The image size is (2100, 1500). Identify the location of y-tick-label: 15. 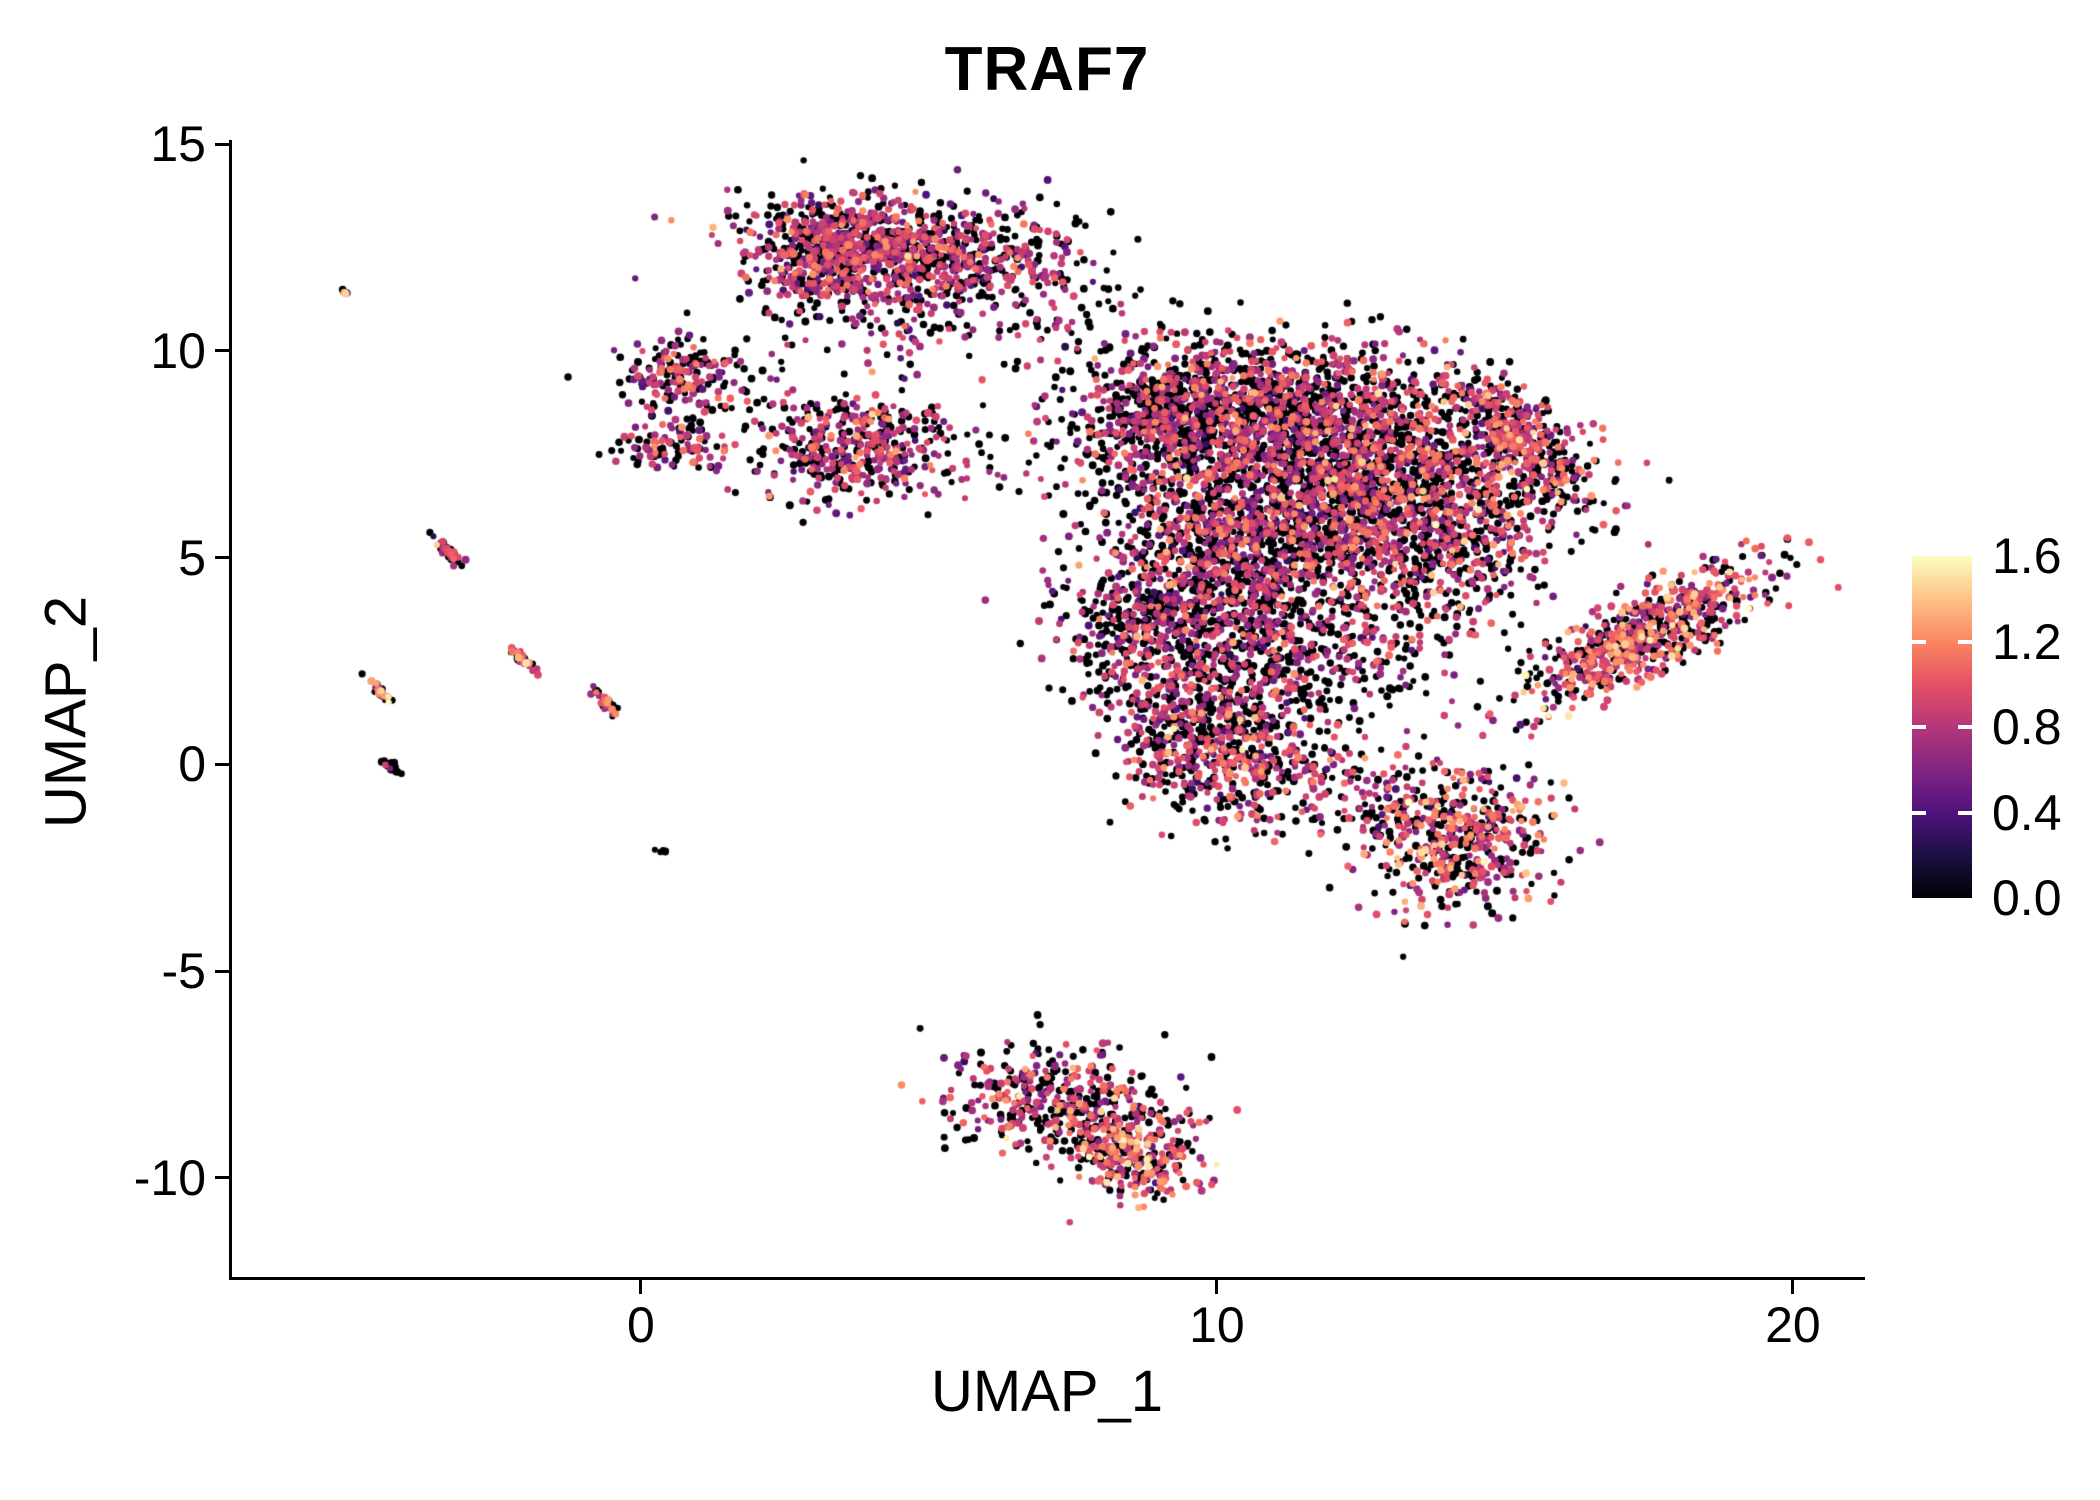
(178, 144).